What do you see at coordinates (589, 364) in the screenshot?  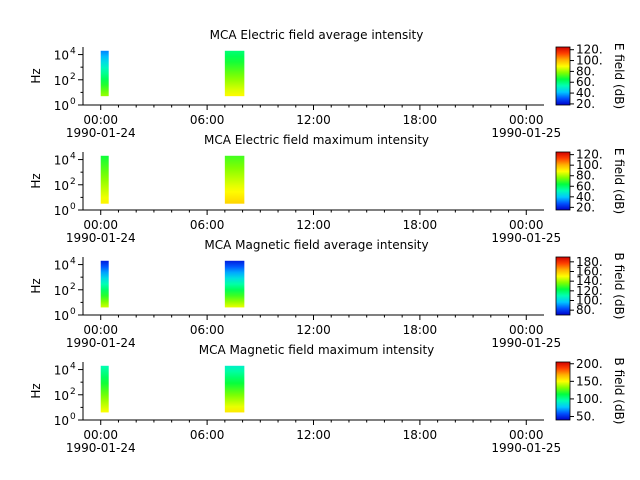 I see `colorbar-tick-label: 200.` at bounding box center [589, 364].